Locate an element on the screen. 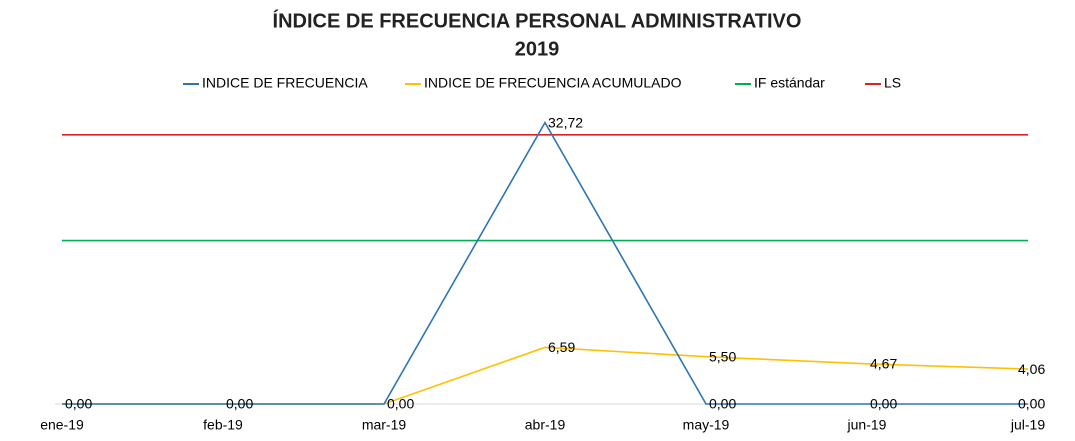  x-tick-label: ene-19 is located at coordinates (62, 425).